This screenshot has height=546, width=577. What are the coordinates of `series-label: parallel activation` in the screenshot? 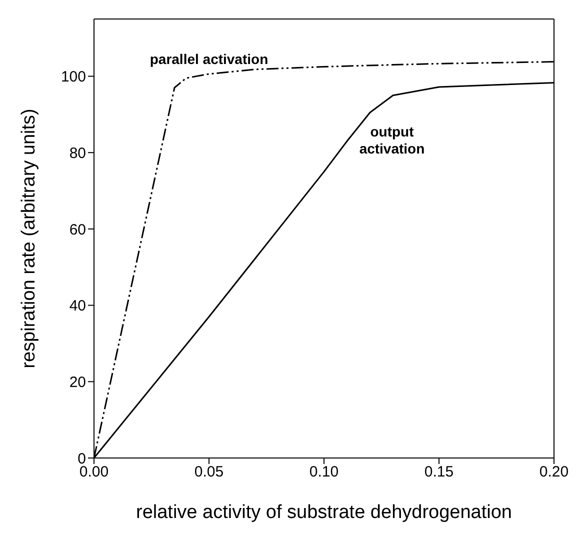 It's located at (209, 58).